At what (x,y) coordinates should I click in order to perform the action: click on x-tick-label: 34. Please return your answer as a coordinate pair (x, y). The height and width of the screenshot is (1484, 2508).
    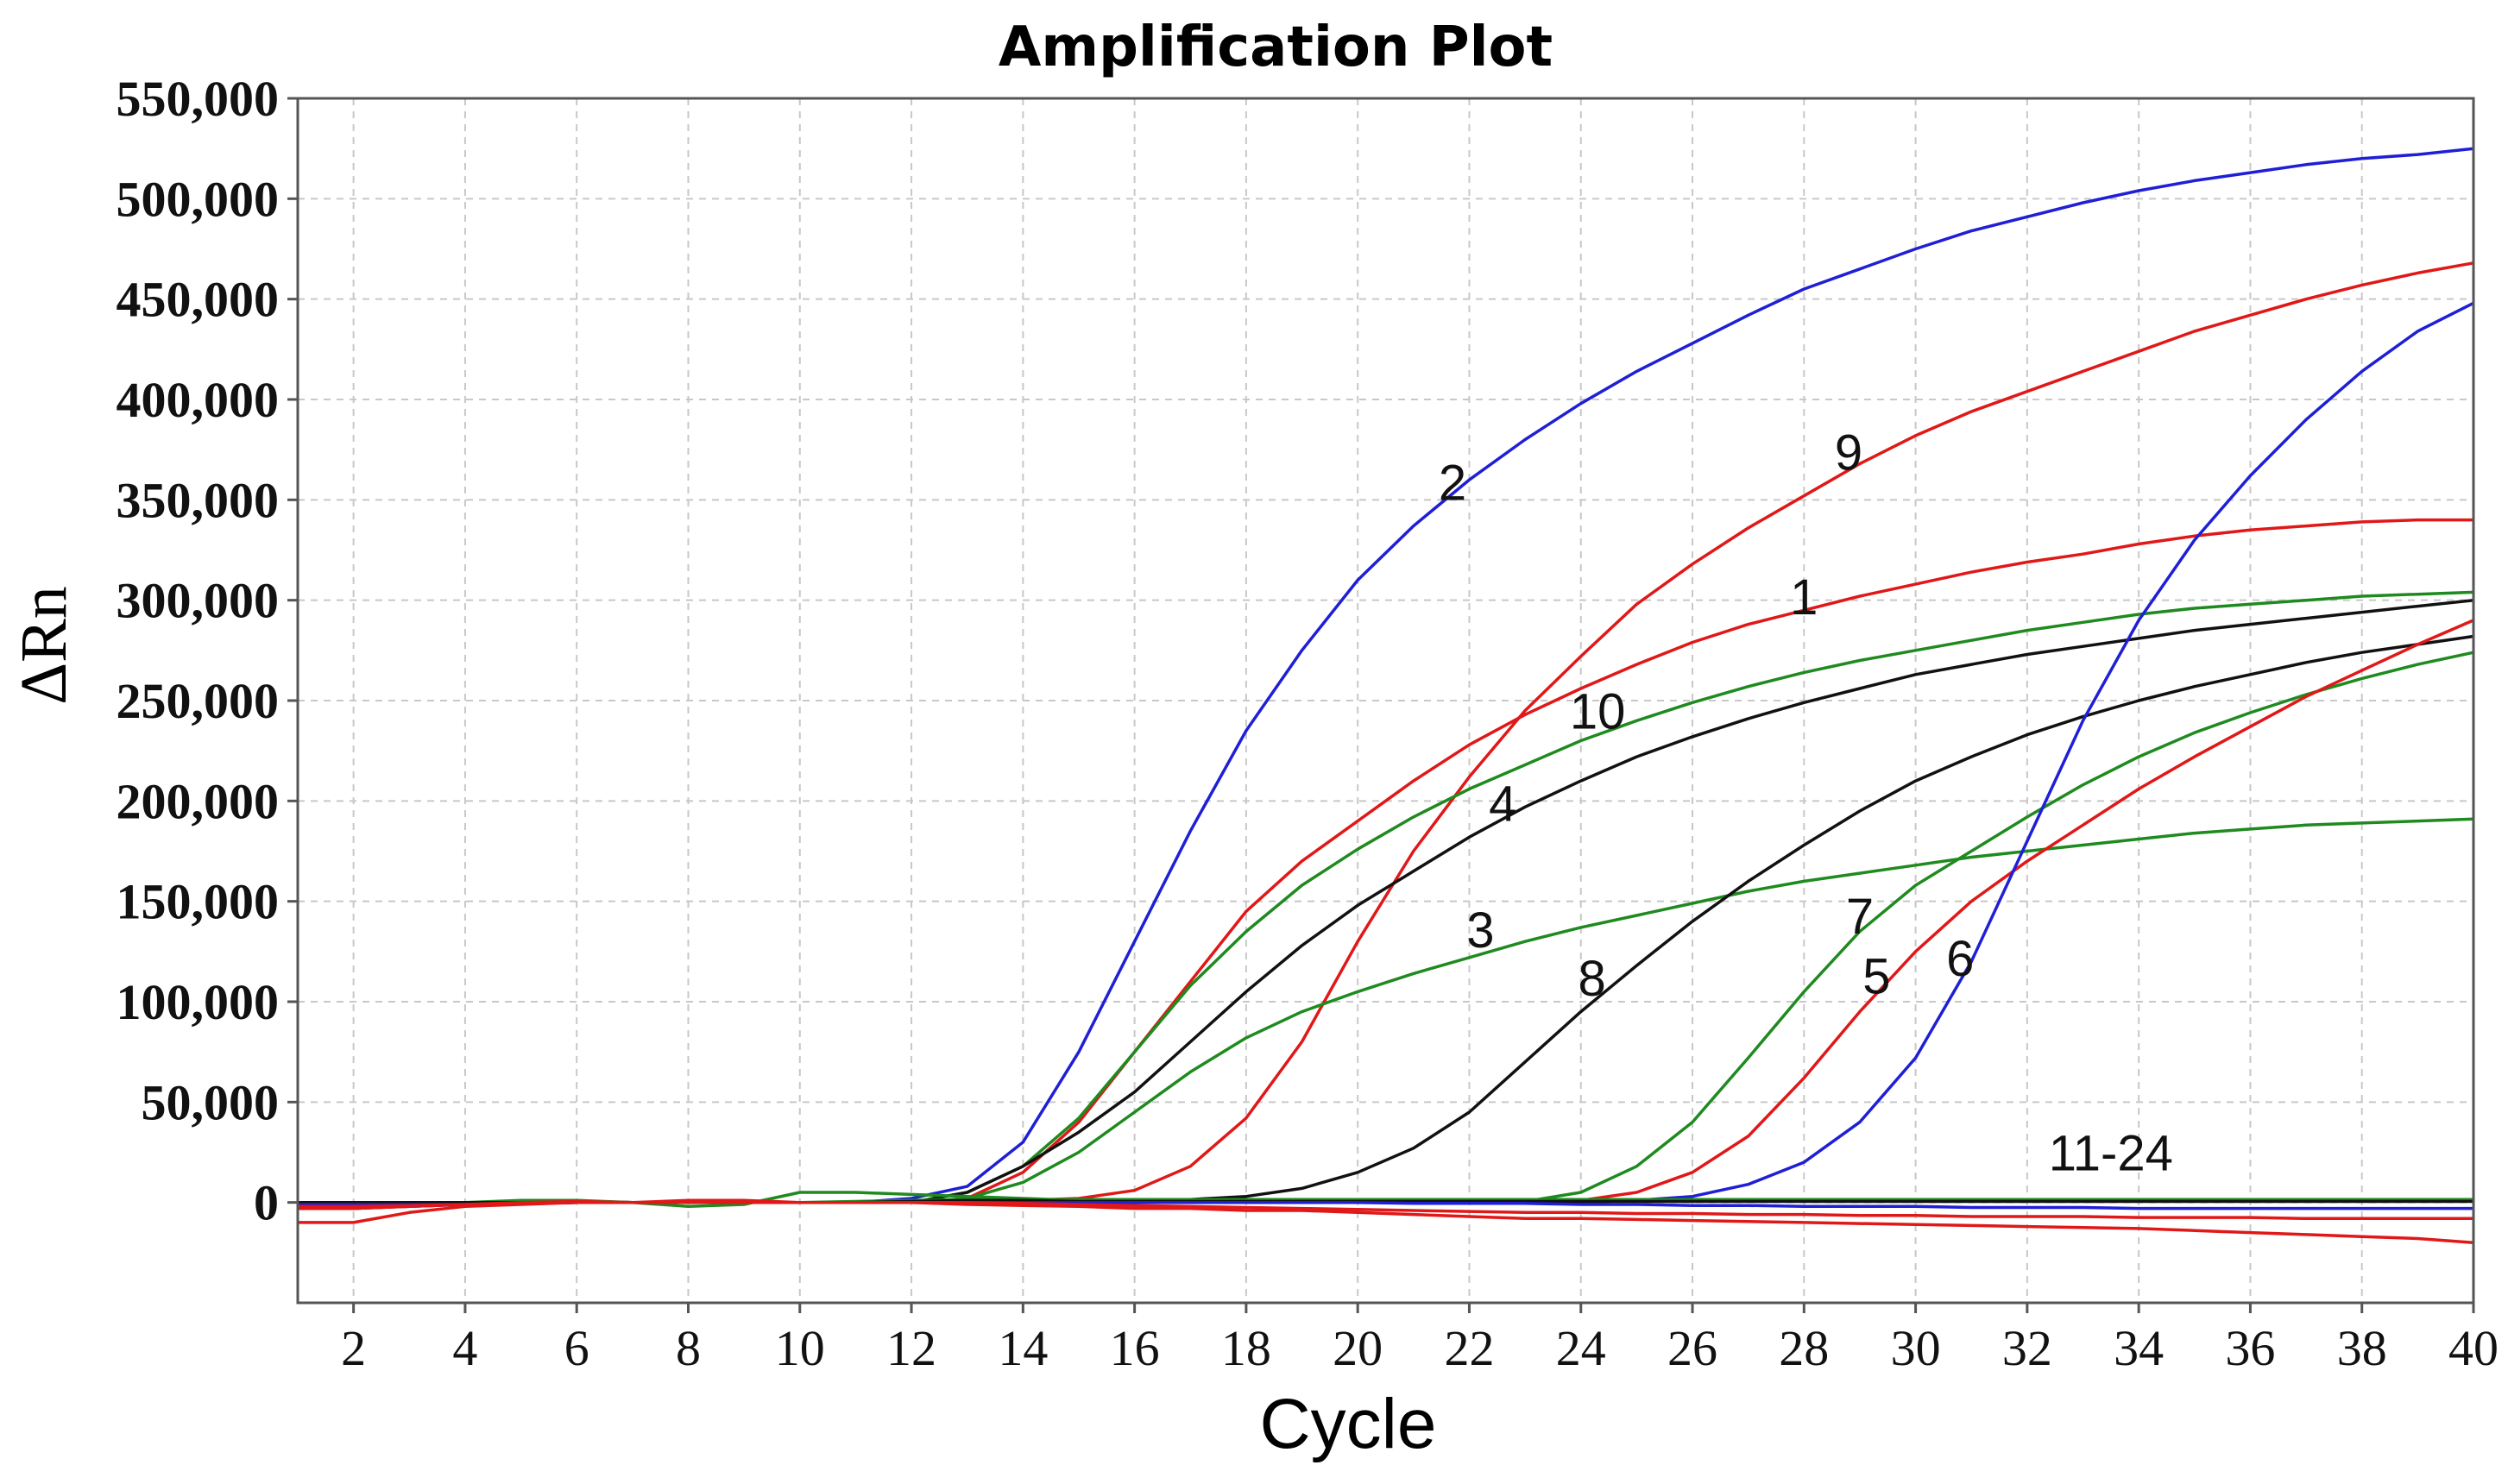
    Looking at the image, I should click on (2139, 1348).